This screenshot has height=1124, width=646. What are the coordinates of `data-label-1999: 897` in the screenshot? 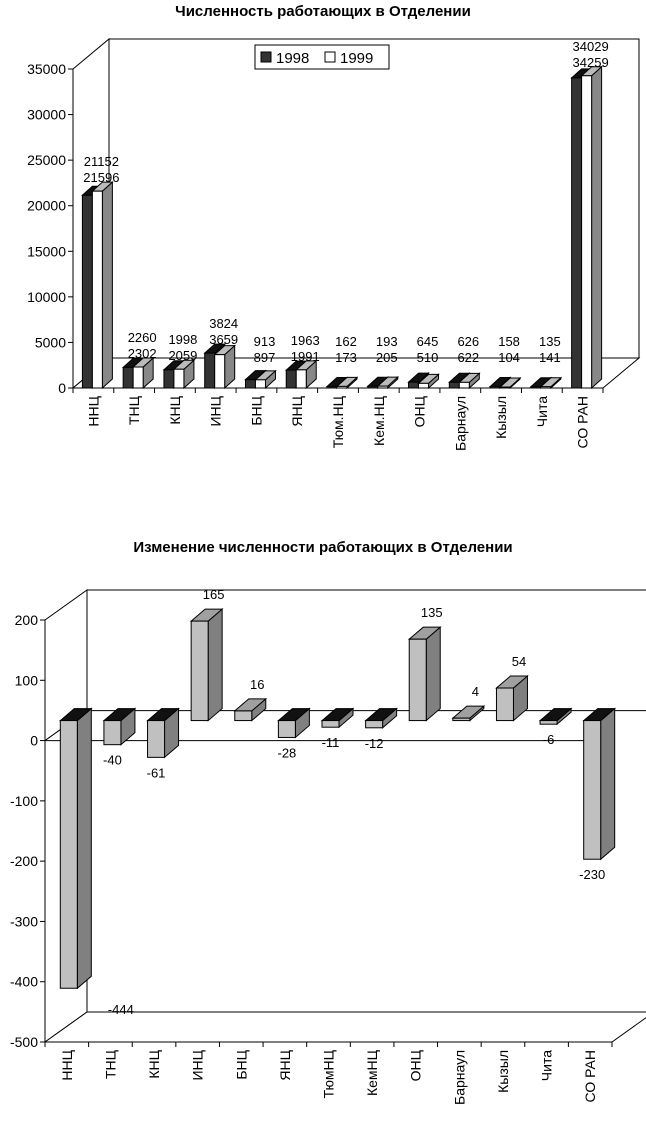 It's located at (265, 357).